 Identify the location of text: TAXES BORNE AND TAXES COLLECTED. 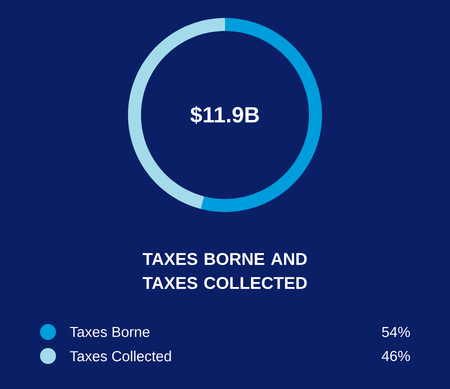
(224, 271).